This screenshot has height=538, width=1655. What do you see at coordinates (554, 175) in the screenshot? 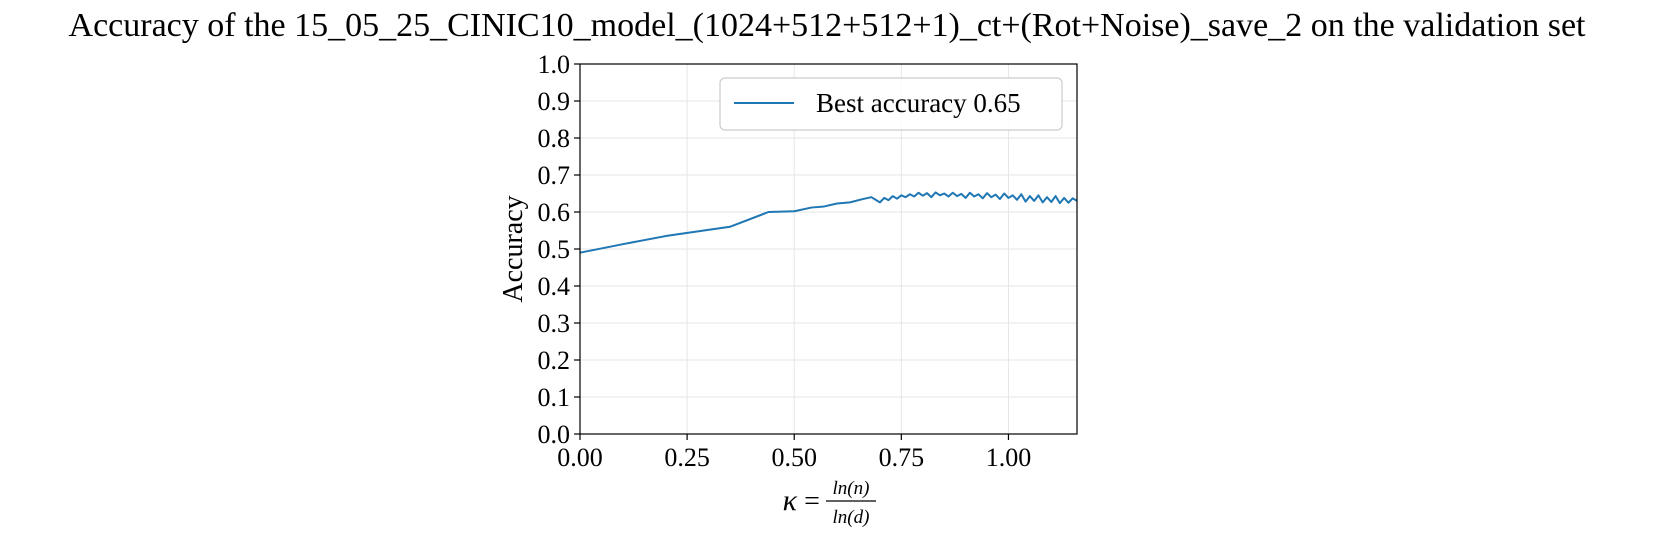
I see `y-tick-label: 0.7` at bounding box center [554, 175].